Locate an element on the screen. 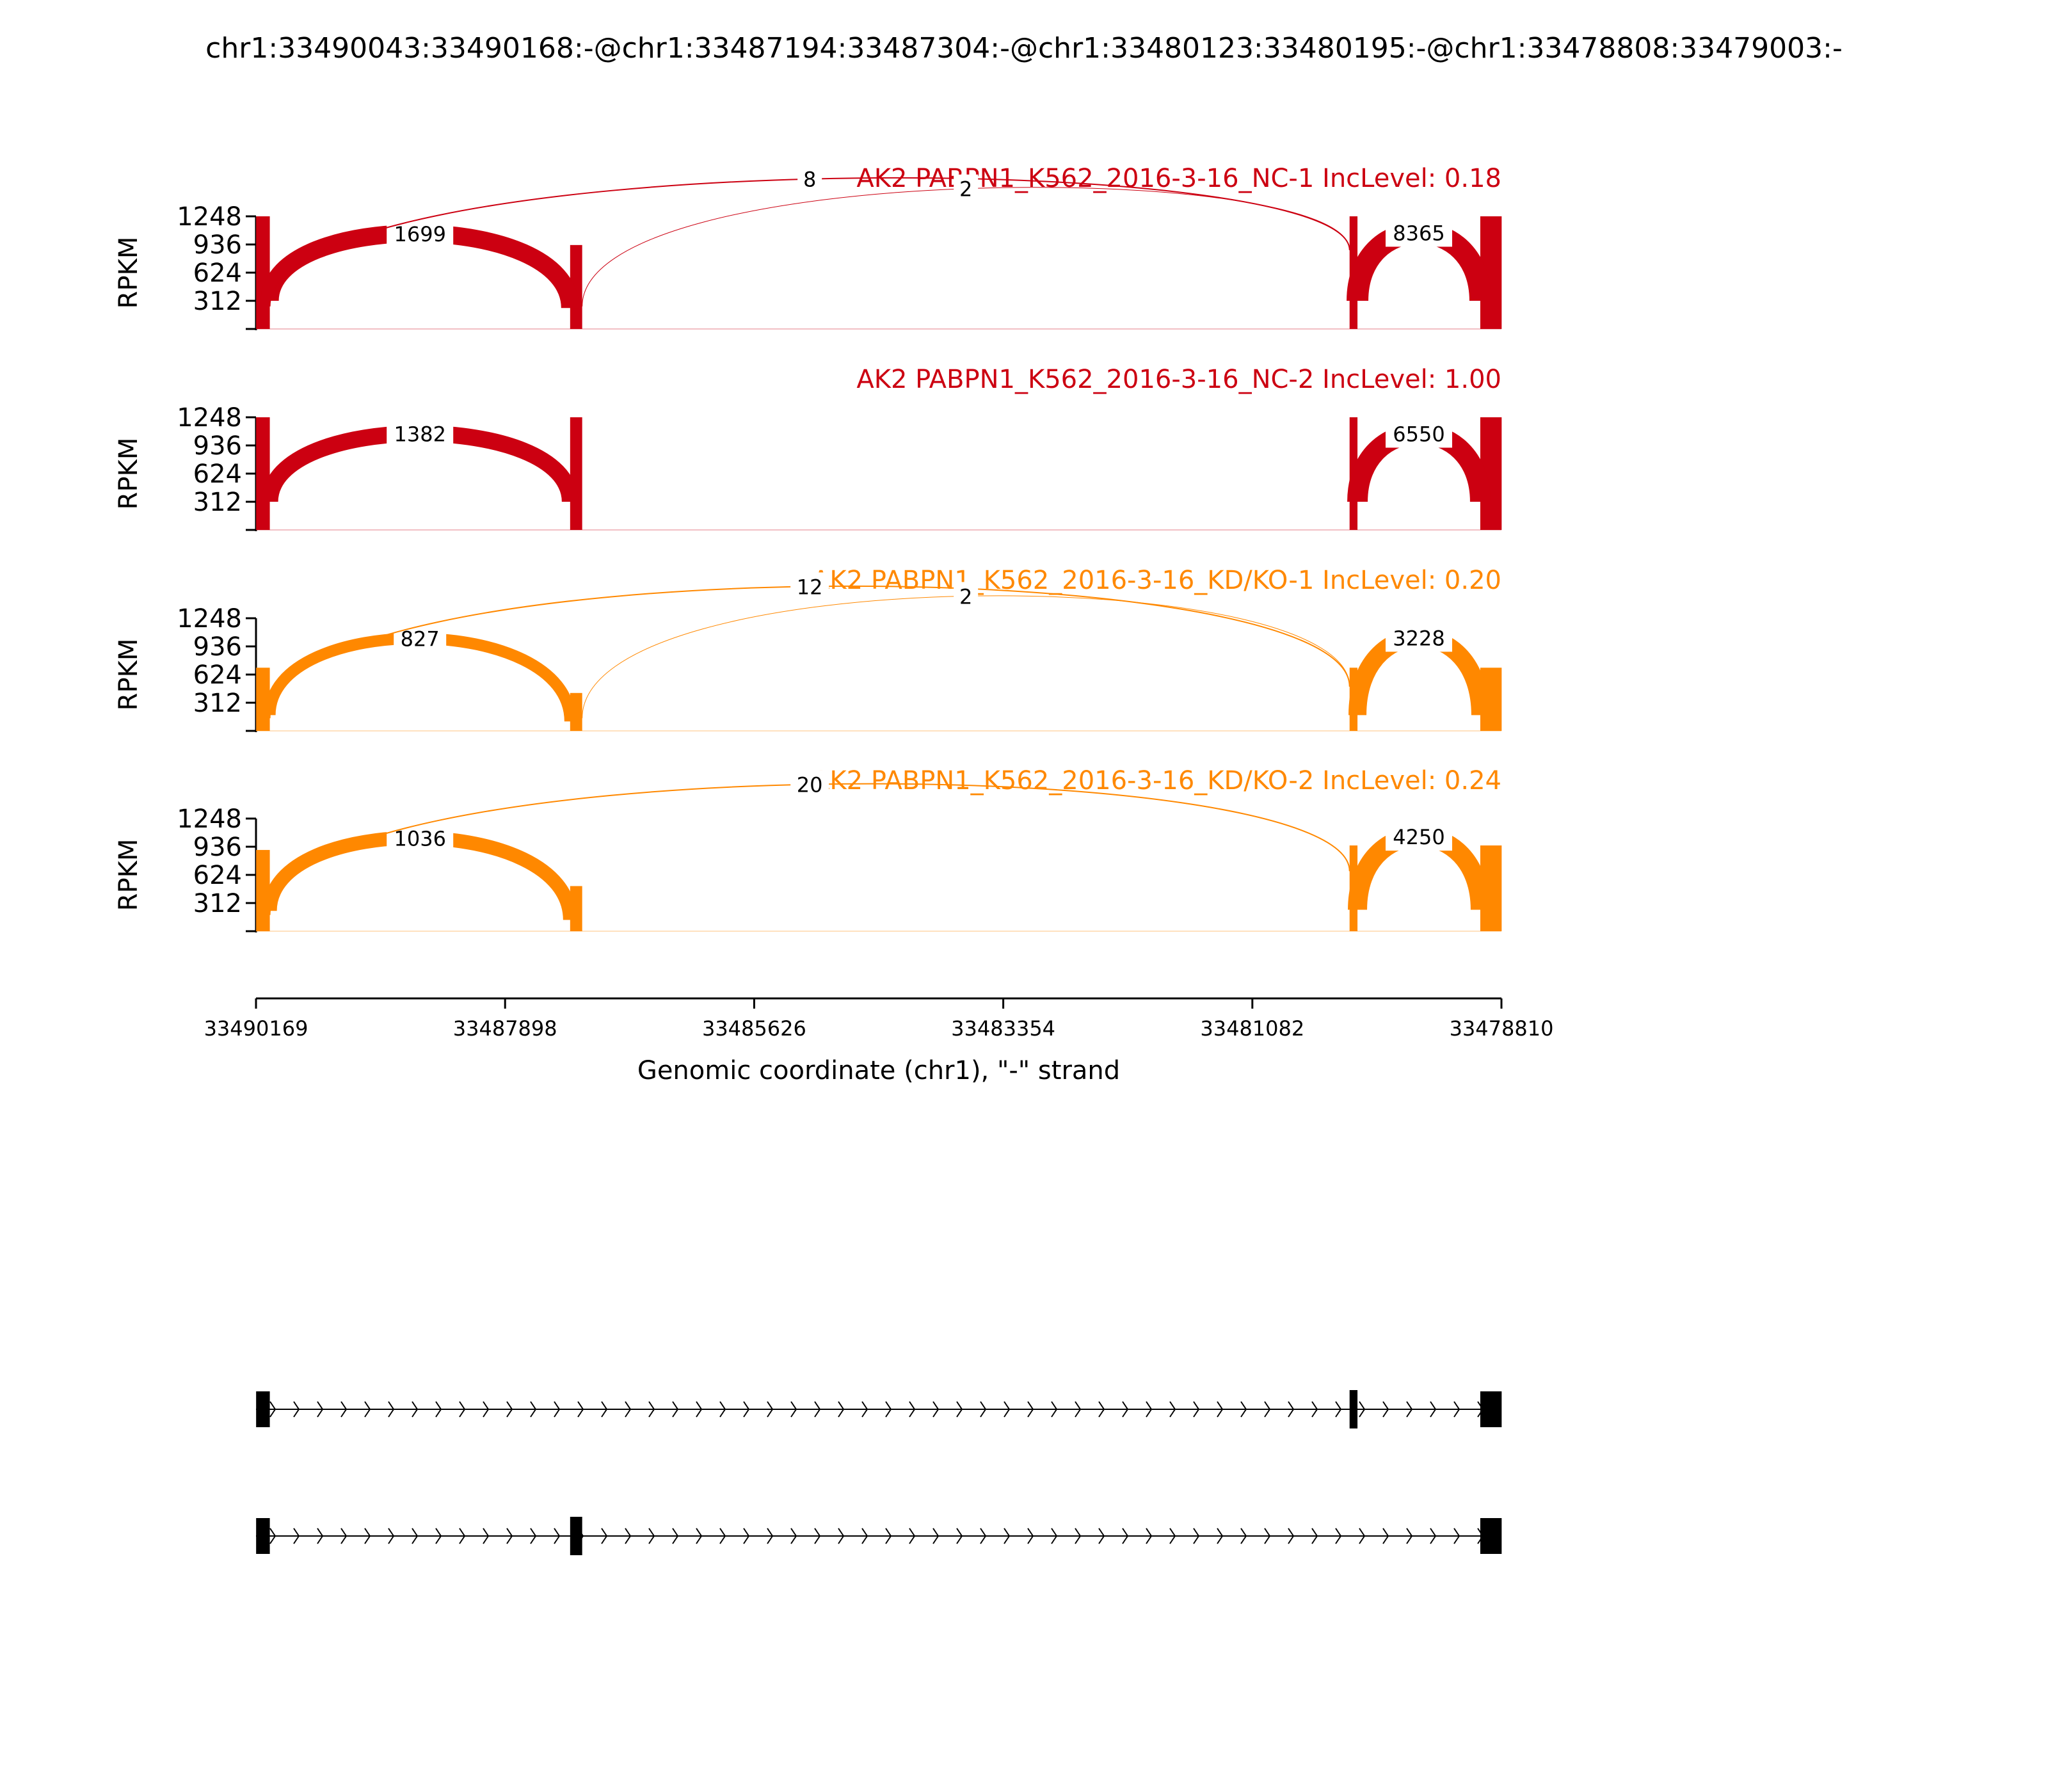  junction-count-label: 827 is located at coordinates (420, 639).